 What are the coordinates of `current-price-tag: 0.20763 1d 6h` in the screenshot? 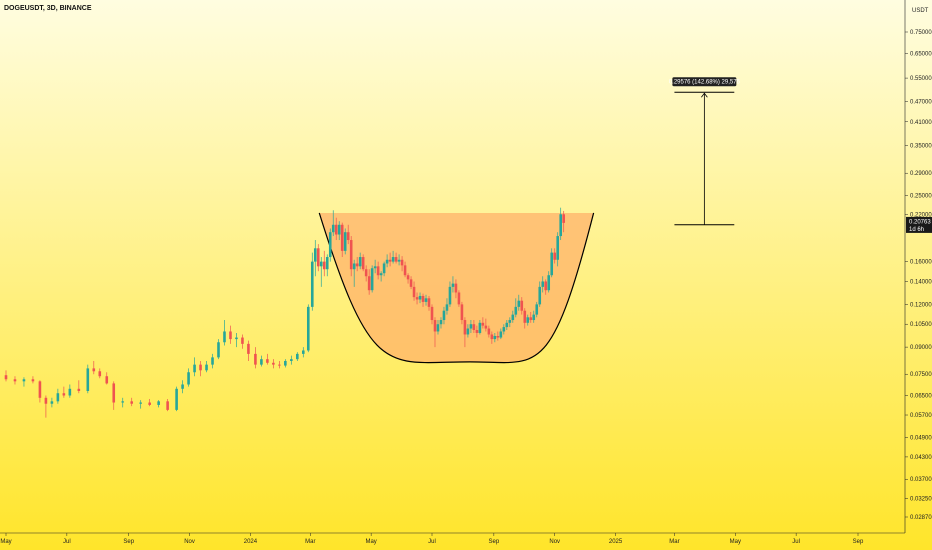 It's located at (919, 224).